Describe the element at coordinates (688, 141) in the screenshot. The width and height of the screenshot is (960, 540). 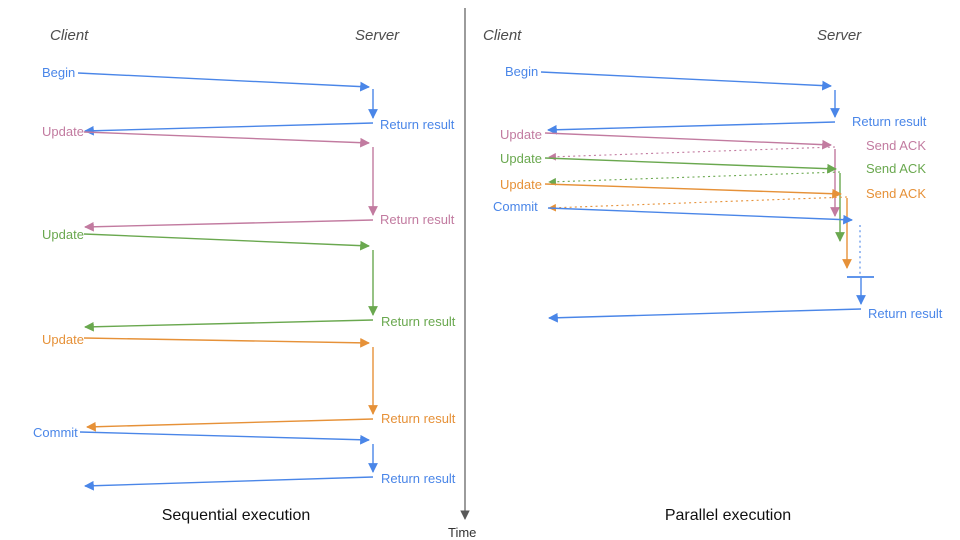
I see `par-update1-request-line` at that location.